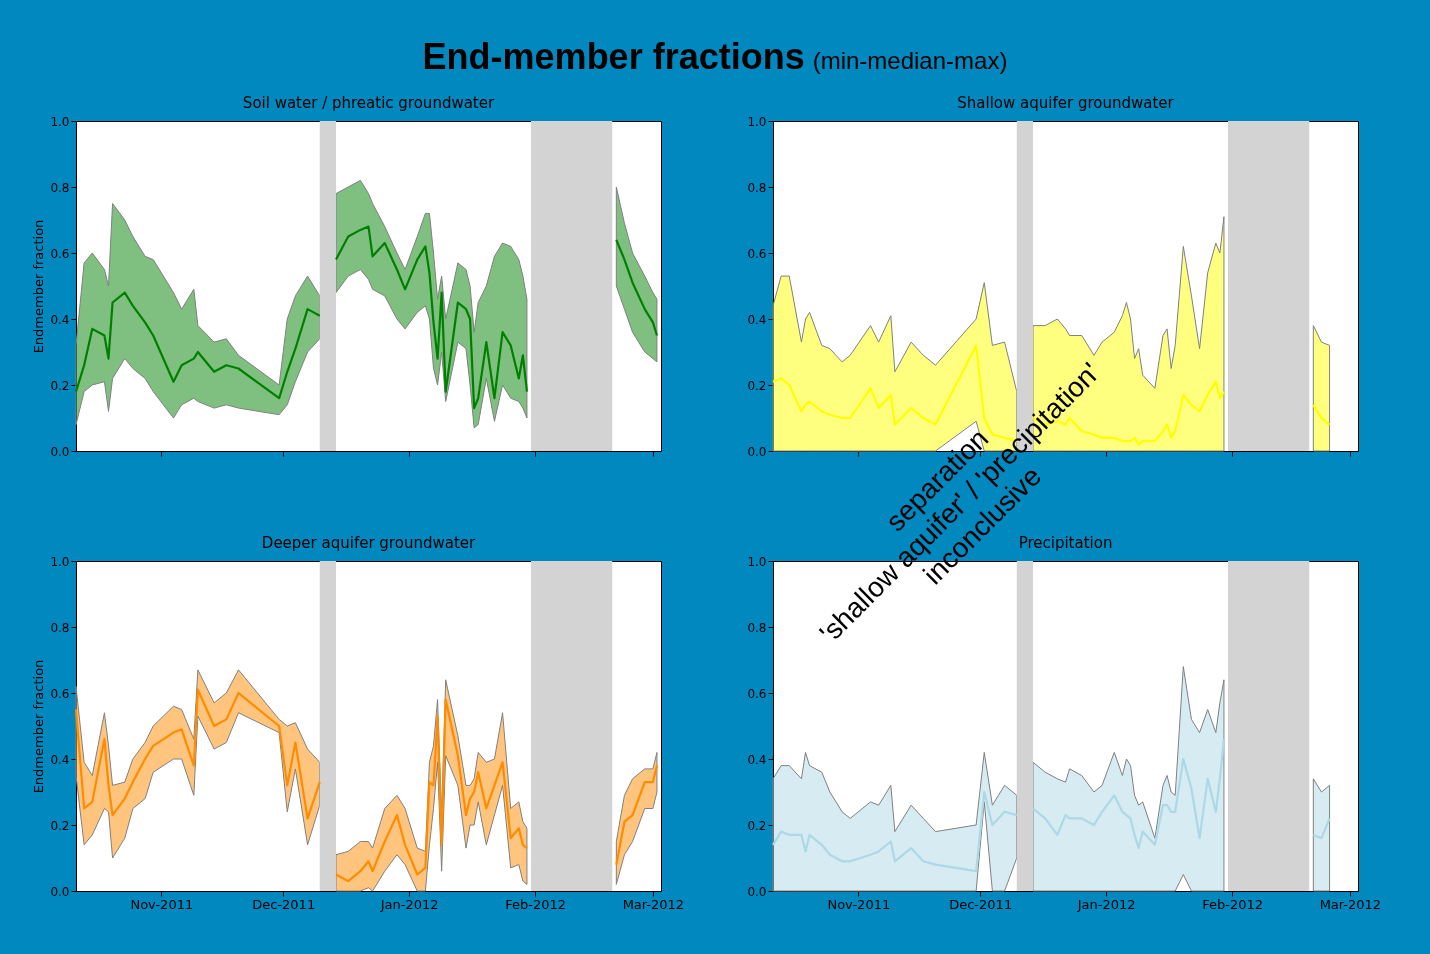  What do you see at coordinates (910, 60) in the screenshot?
I see `text: (min-median-max)` at bounding box center [910, 60].